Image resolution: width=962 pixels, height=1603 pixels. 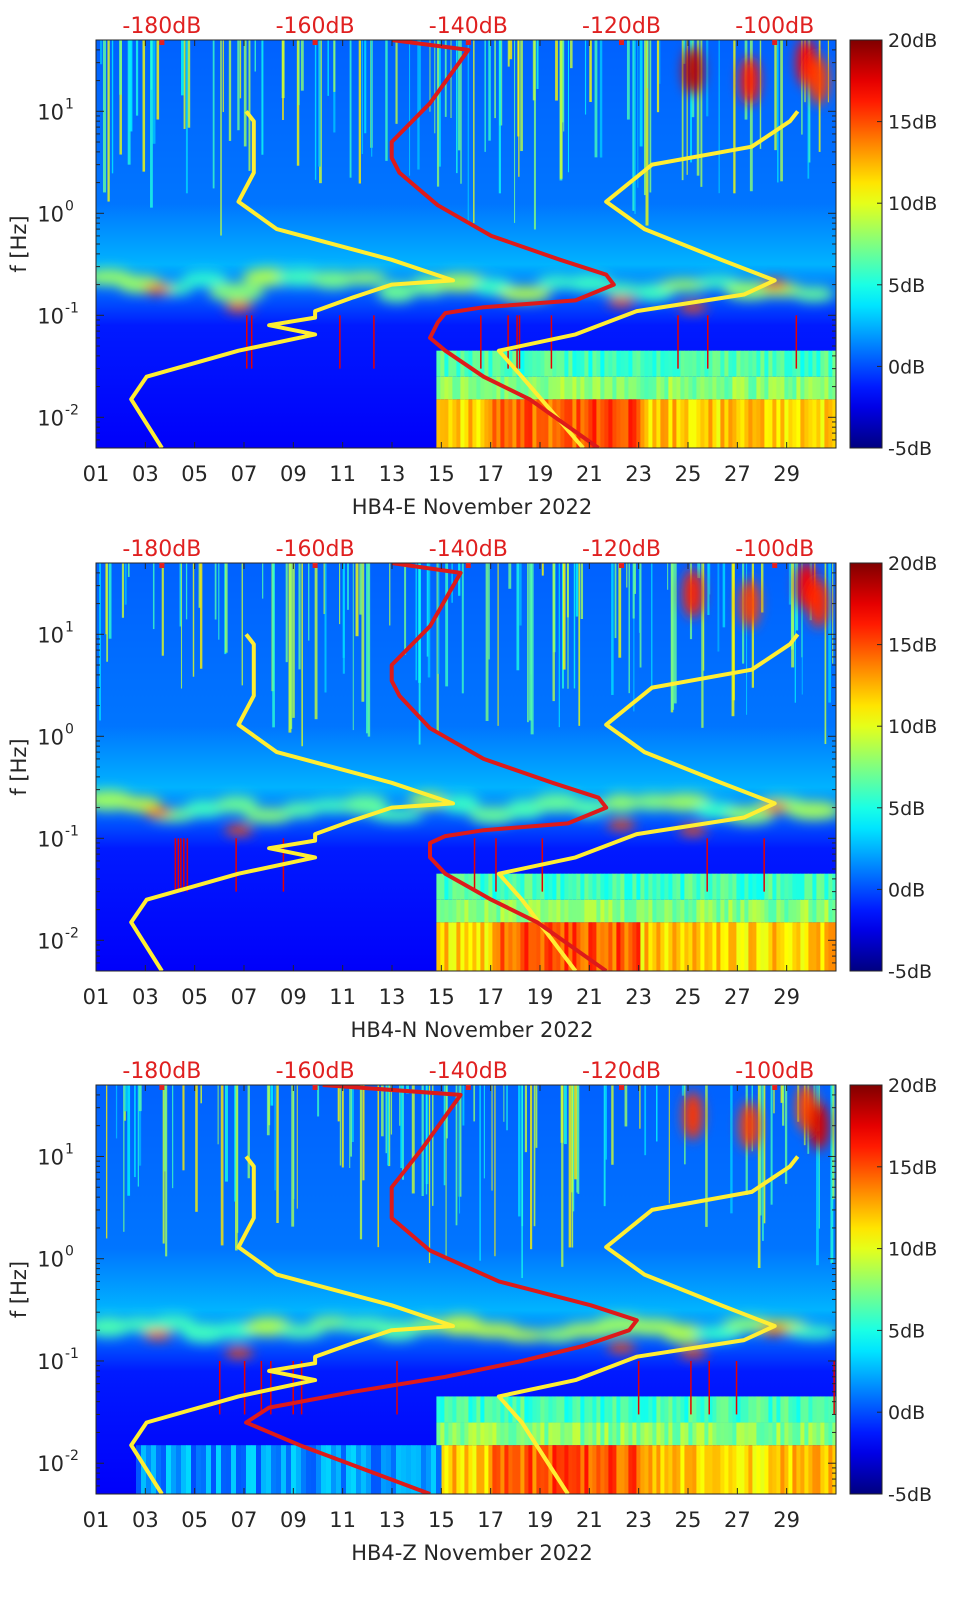 I want to click on microseism-band, so click(x=465, y=290).